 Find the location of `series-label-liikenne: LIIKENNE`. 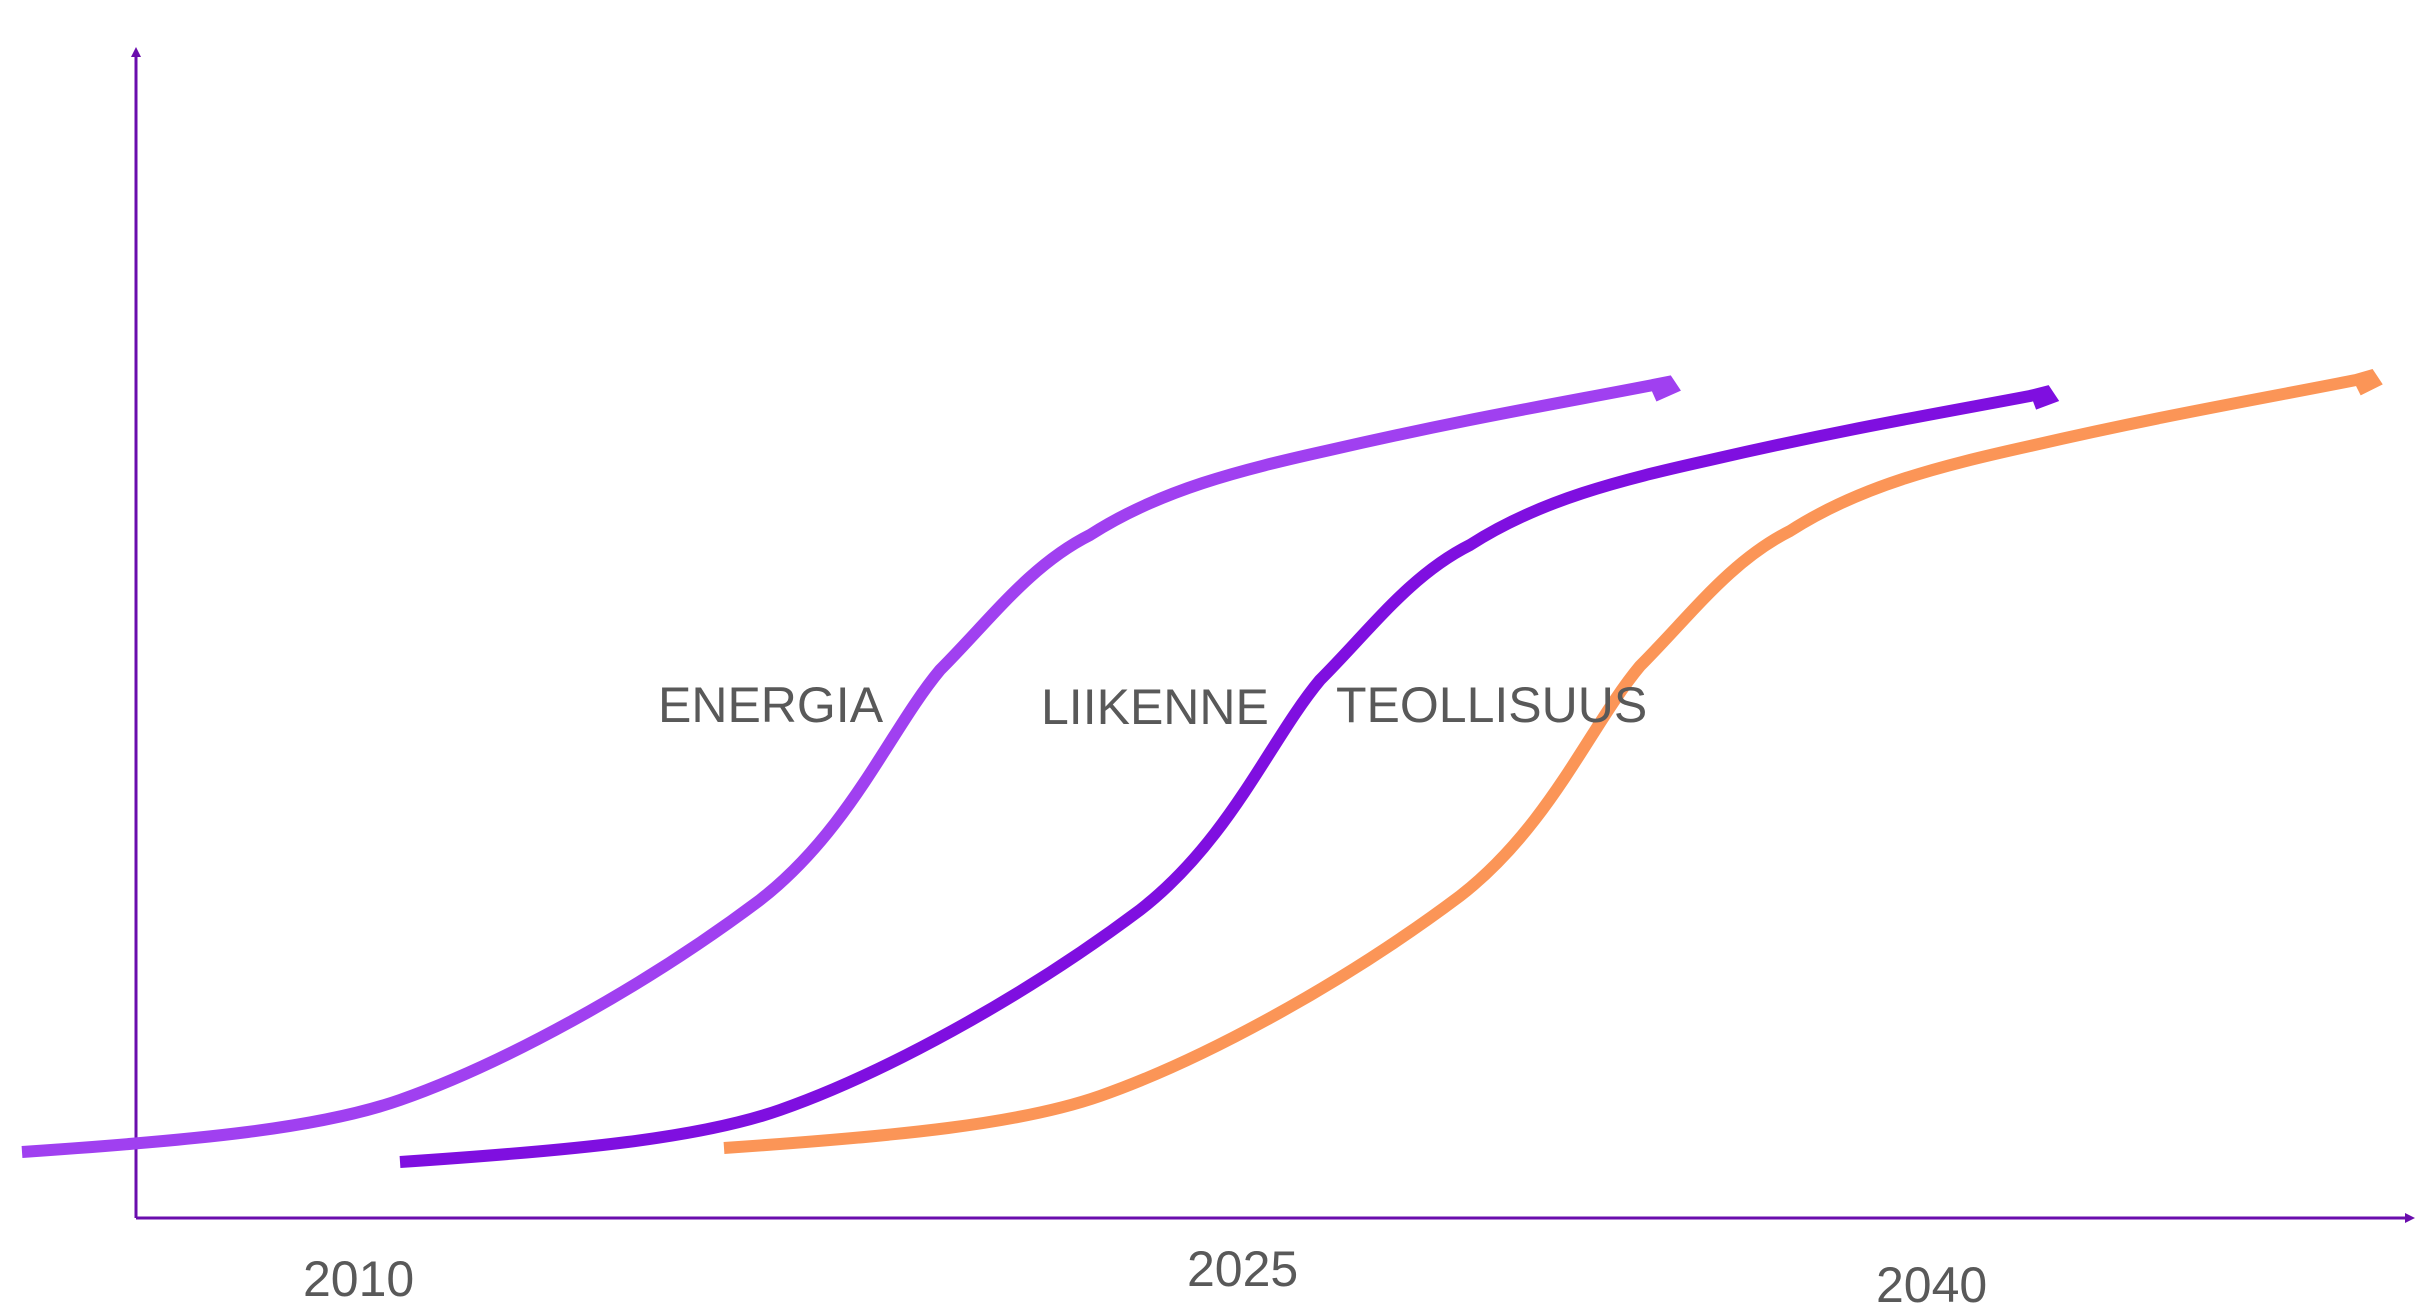

series-label-liikenne: LIIKENNE is located at coordinates (1155, 707).